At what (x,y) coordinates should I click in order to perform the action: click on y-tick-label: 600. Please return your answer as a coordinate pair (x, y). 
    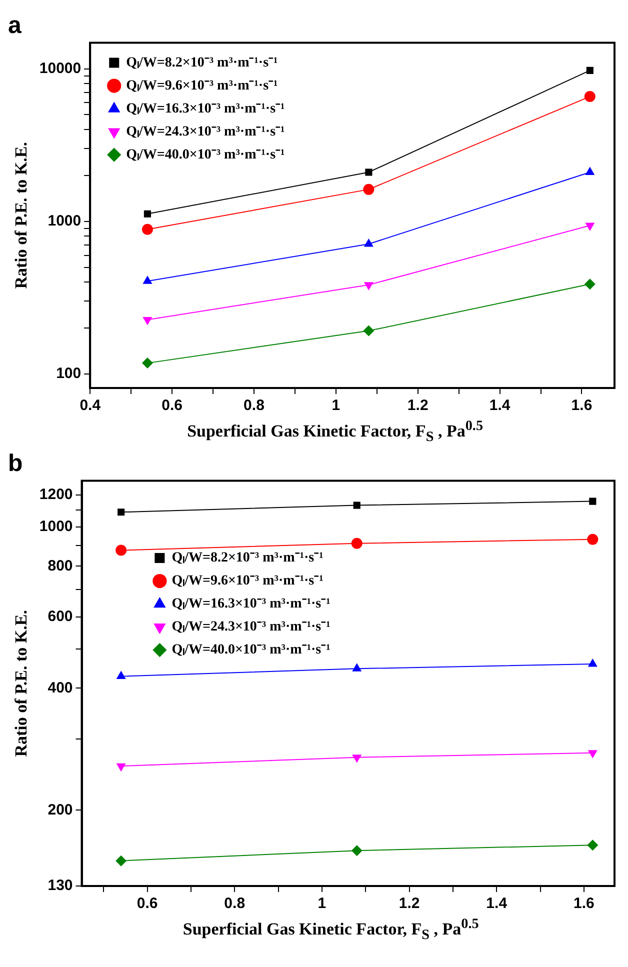
    Looking at the image, I should click on (60, 617).